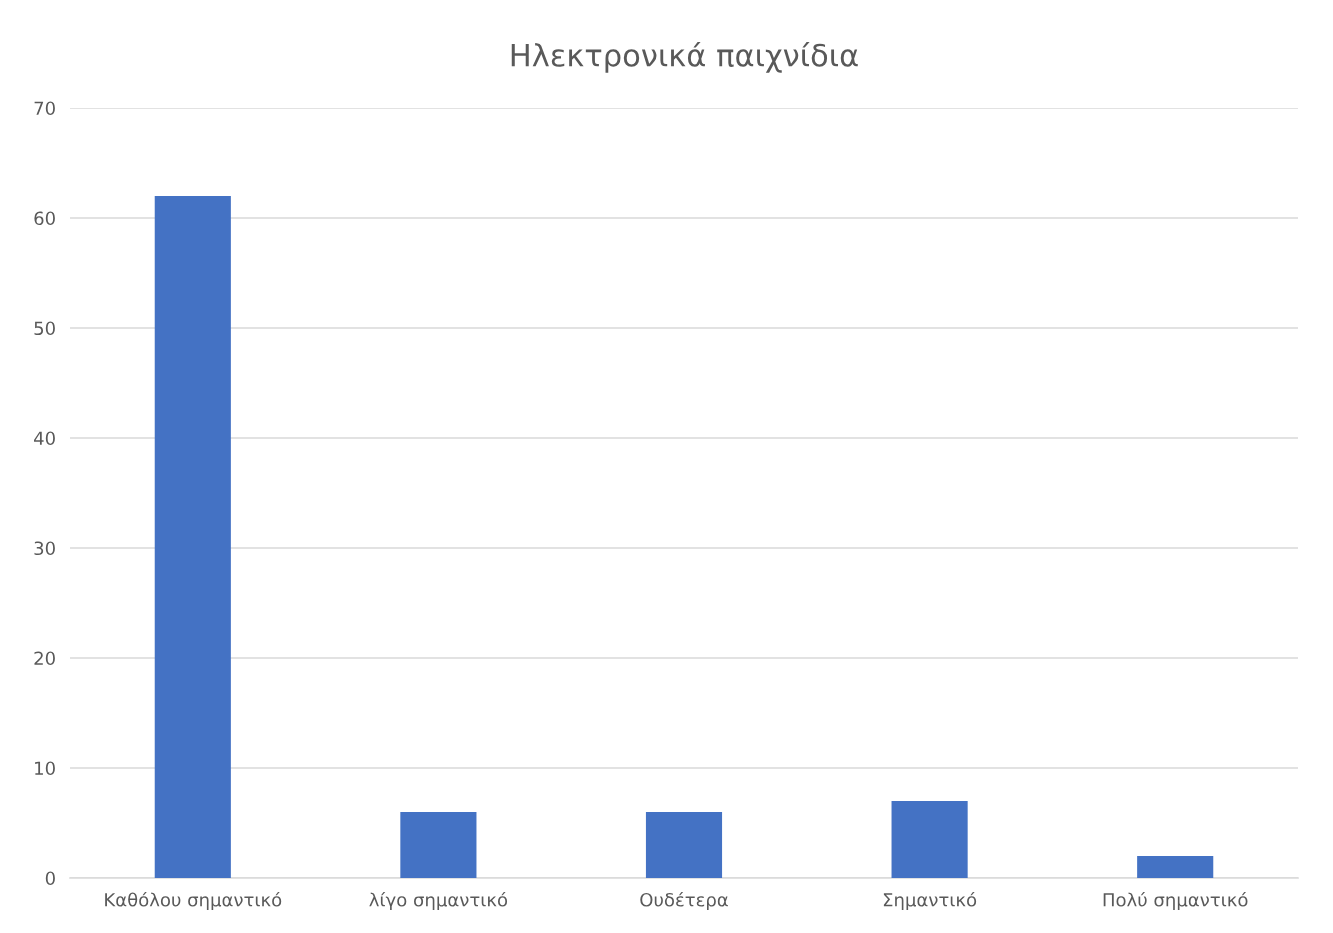 Image resolution: width=1333 pixels, height=933 pixels. Describe the element at coordinates (44, 328) in the screenshot. I see `y-tick-label: 50` at that location.